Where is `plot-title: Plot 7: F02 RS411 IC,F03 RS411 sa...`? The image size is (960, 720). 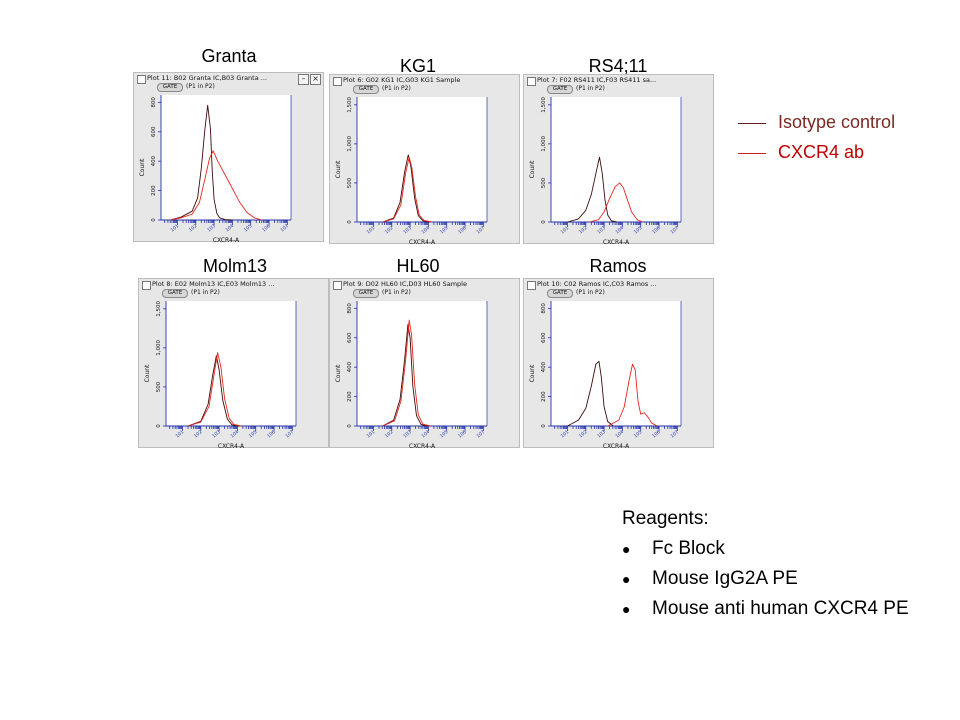 plot-title: Plot 7: F02 RS411 IC,F03 RS411 sa... is located at coordinates (597, 80).